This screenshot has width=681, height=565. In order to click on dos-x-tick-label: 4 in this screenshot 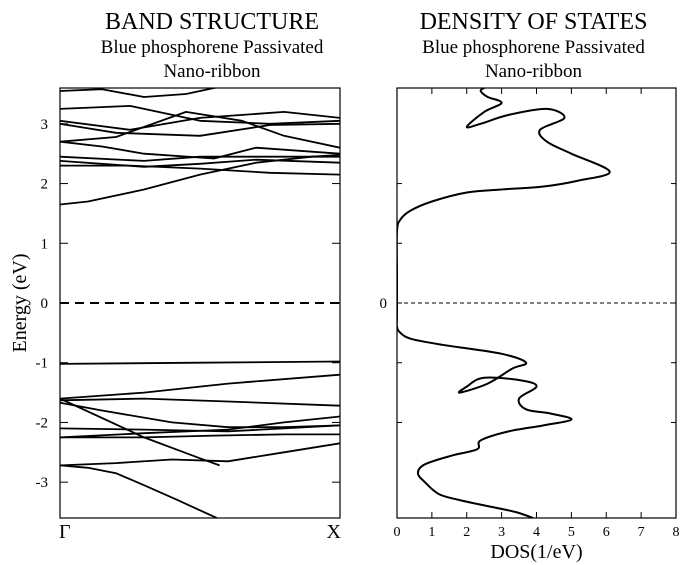, I will do `click(536, 532)`.